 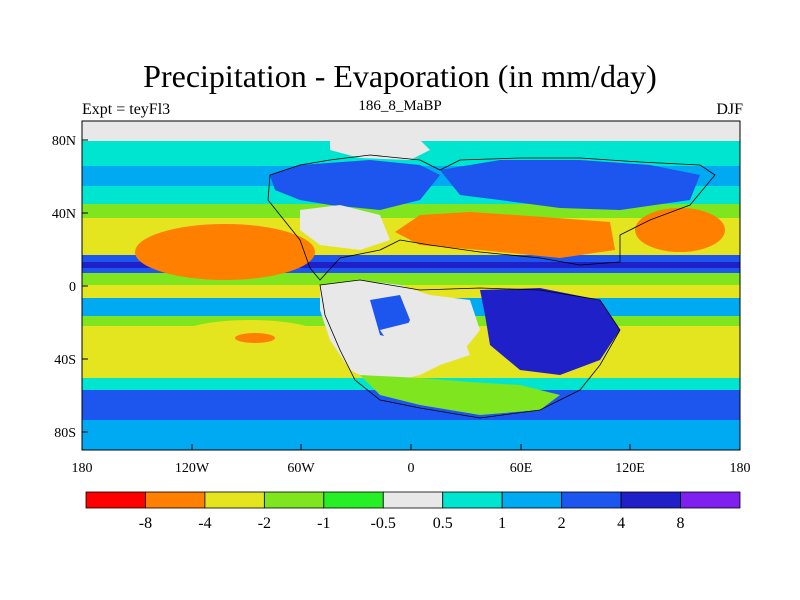 What do you see at coordinates (521, 468) in the screenshot?
I see `x-tick-label-4: 60E` at bounding box center [521, 468].